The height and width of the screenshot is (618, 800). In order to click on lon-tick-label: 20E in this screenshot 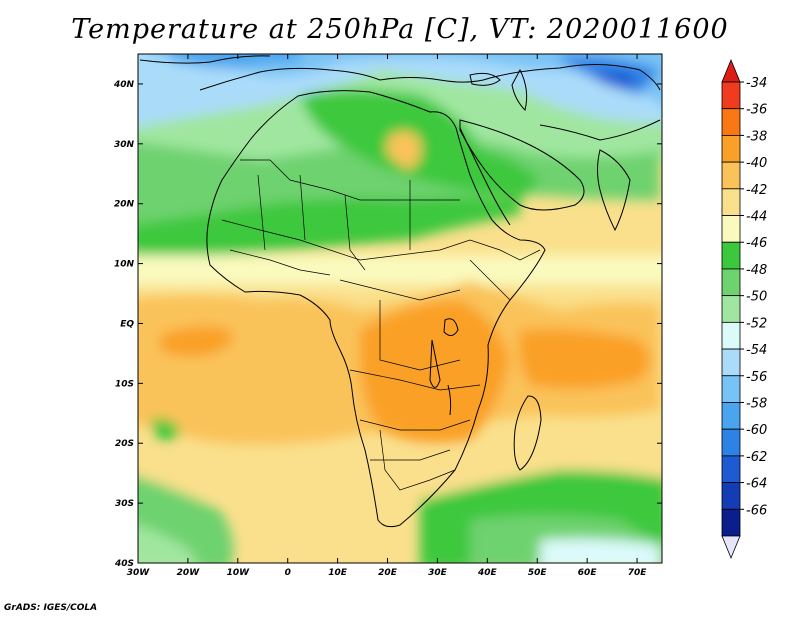, I will do `click(388, 573)`.